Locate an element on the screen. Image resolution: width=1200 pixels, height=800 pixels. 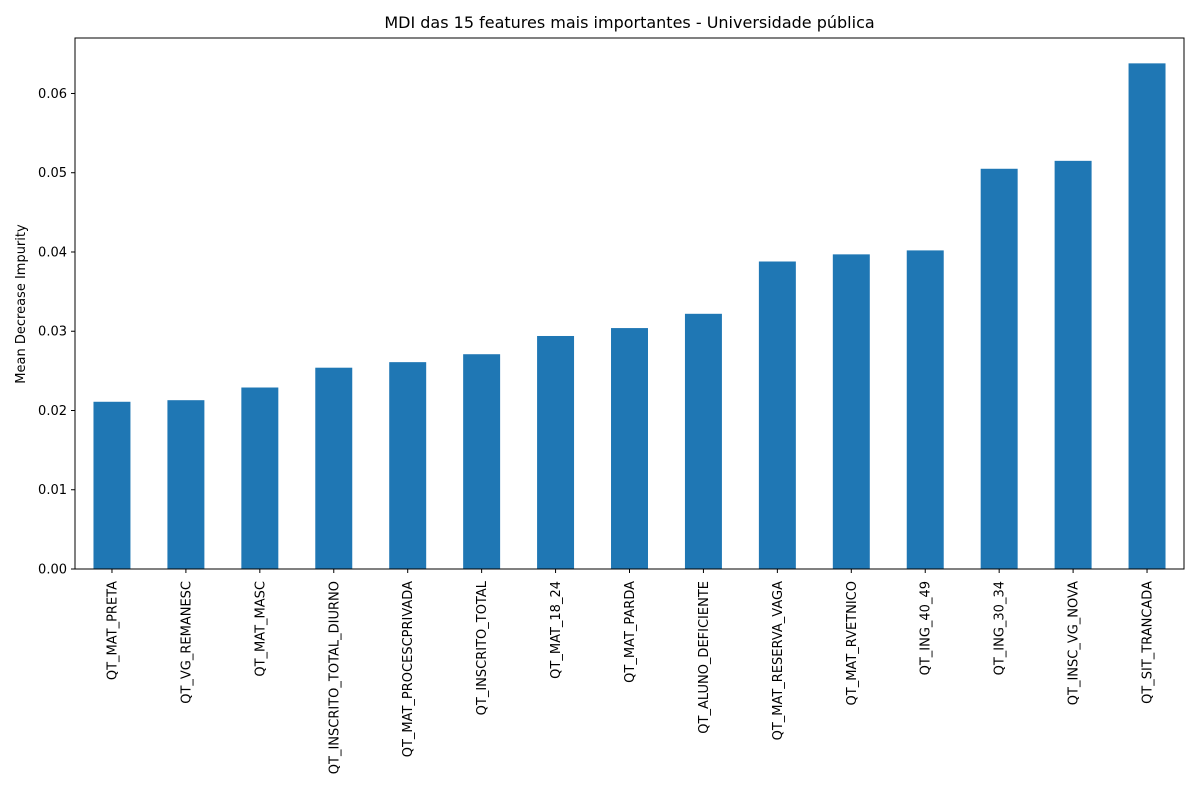
x-tick-label: QT_INSCRITO_TOTAL_DIURNO is located at coordinates (334, 677).